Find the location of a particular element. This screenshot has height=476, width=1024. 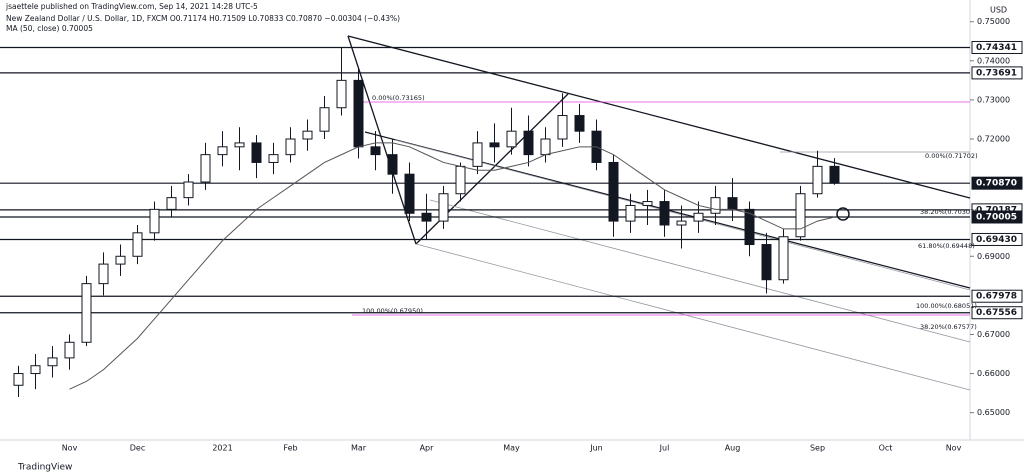

indicator-label: MA (50, close) 0.70005 is located at coordinates (49, 28).